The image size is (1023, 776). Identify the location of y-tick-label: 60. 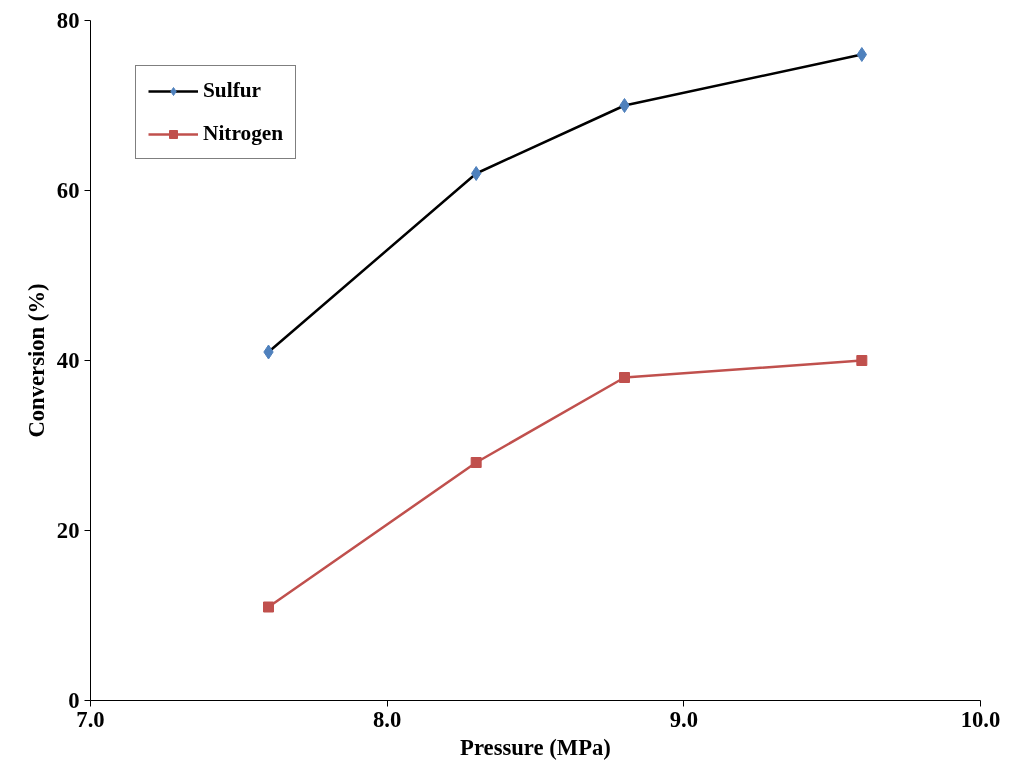
(68, 190).